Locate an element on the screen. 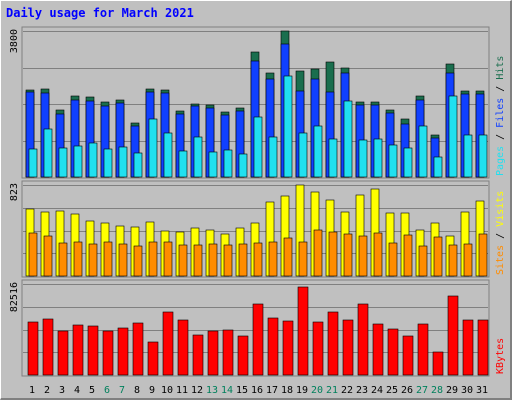 This screenshot has width=512, height=400. x-tick-label: 13 is located at coordinates (212, 390).